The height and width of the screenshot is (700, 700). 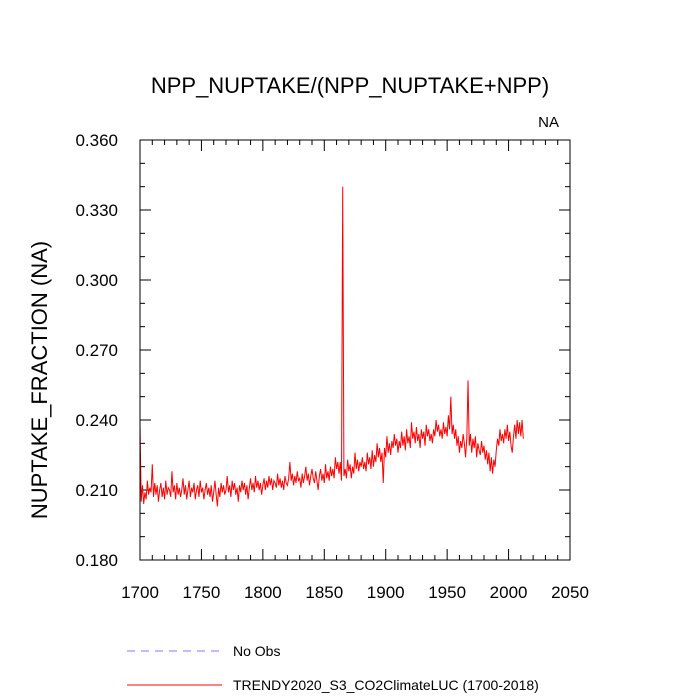 I want to click on x-tick-labels: 1700 1750 1800 1850 1900 1950 2000 2050, so click(x=355, y=592).